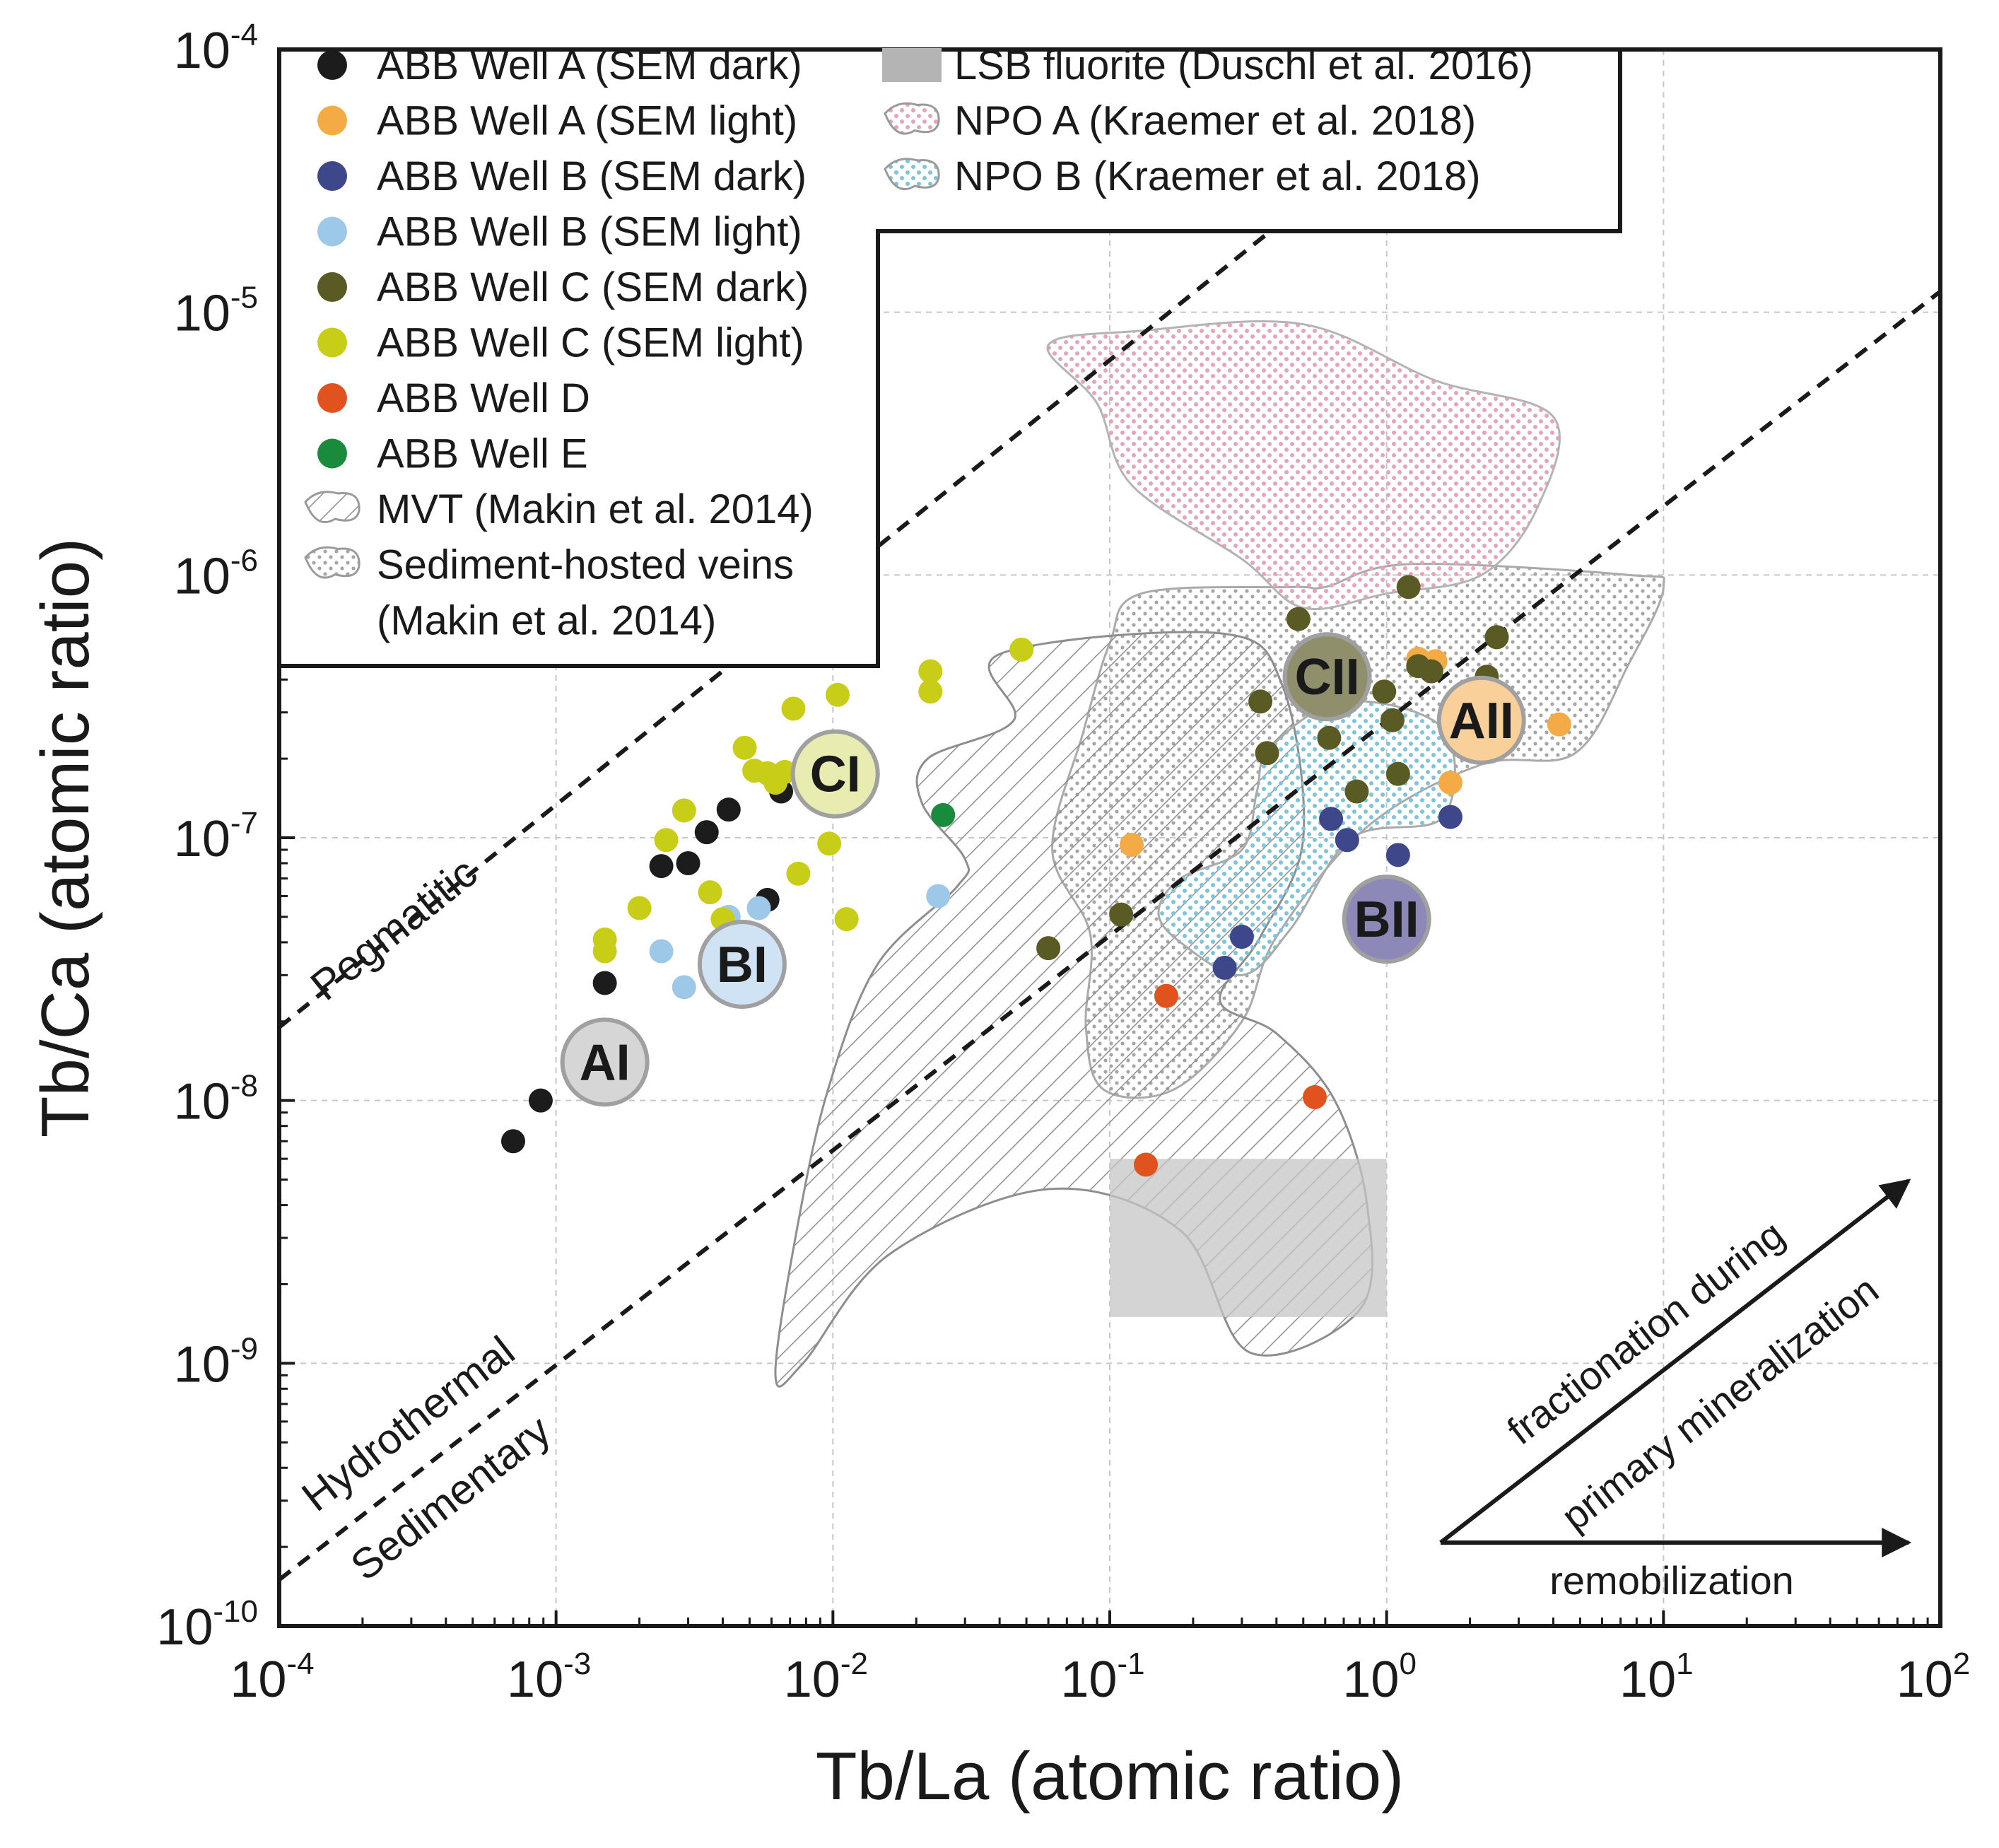  Describe the element at coordinates (912, 174) in the screenshot. I see `legend-swatch-dots-blue` at that location.